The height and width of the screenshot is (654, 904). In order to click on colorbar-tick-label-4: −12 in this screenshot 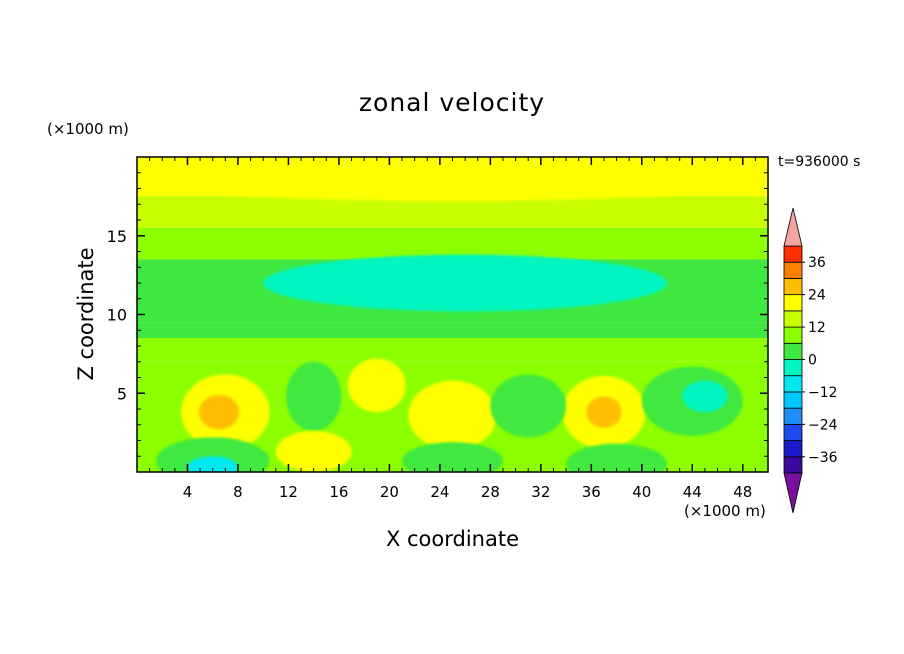, I will do `click(823, 393)`.